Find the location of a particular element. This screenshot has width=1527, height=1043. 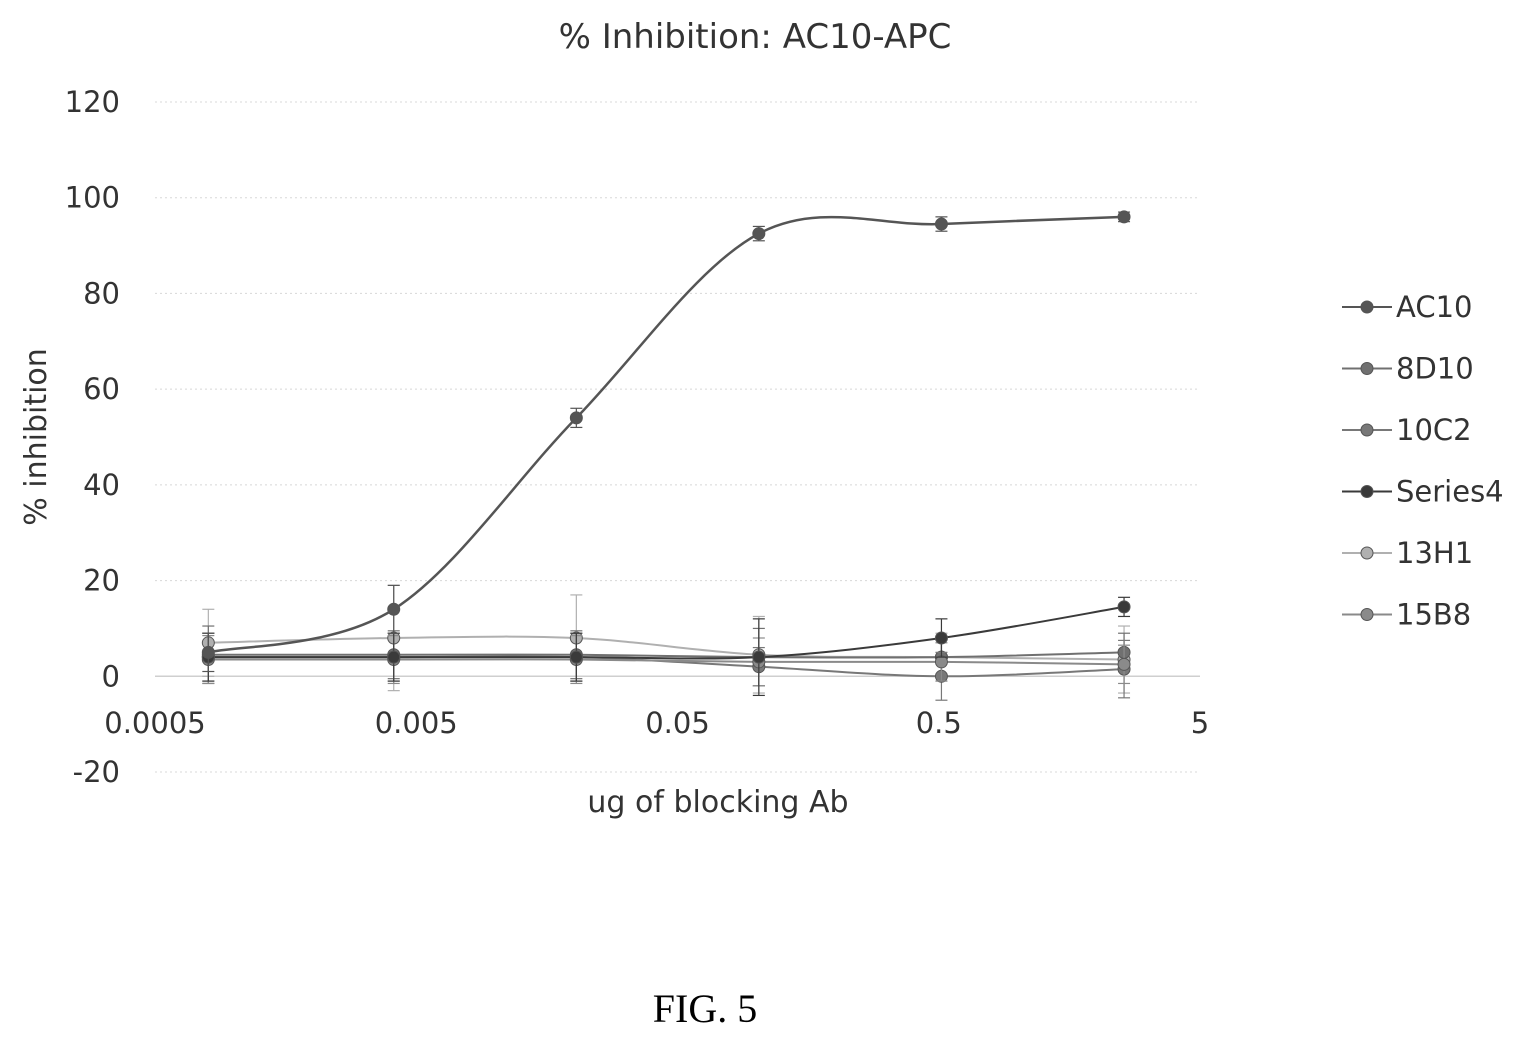

legend-item-8D10: 8D10 is located at coordinates (1408, 369).